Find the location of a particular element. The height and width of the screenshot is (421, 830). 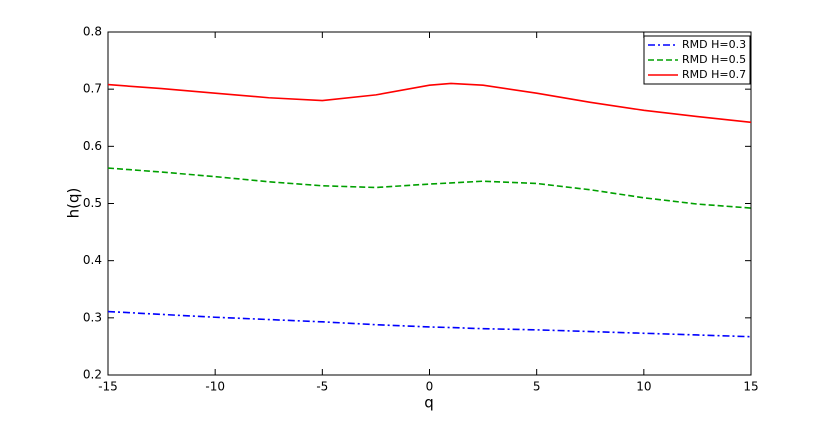

x-tick-label: -15 is located at coordinates (108, 387).